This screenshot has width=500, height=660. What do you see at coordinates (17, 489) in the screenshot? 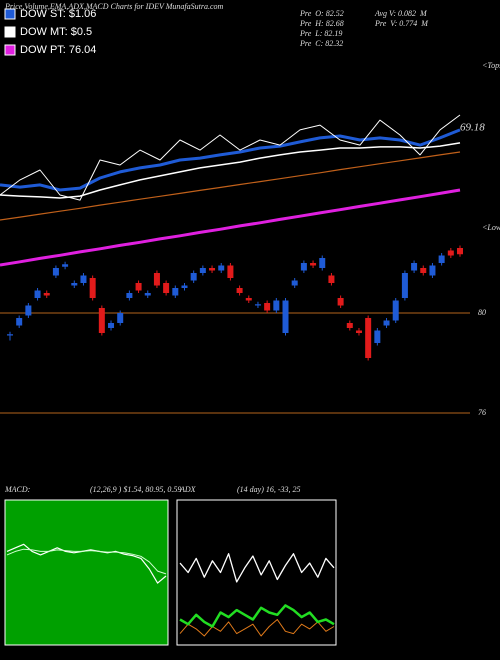
I see `macd-label: MACD:` at bounding box center [17, 489].